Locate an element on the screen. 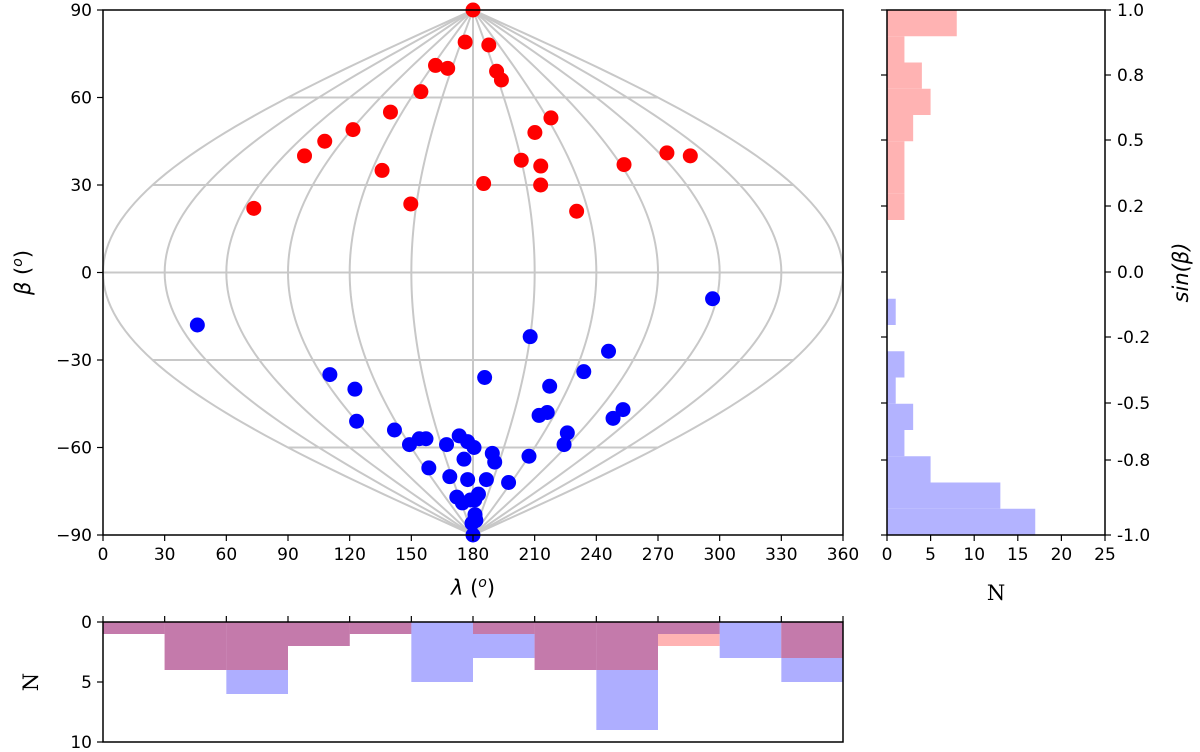  bottom-histogram-panel: 0 5 10 N is located at coordinates (431, 682).